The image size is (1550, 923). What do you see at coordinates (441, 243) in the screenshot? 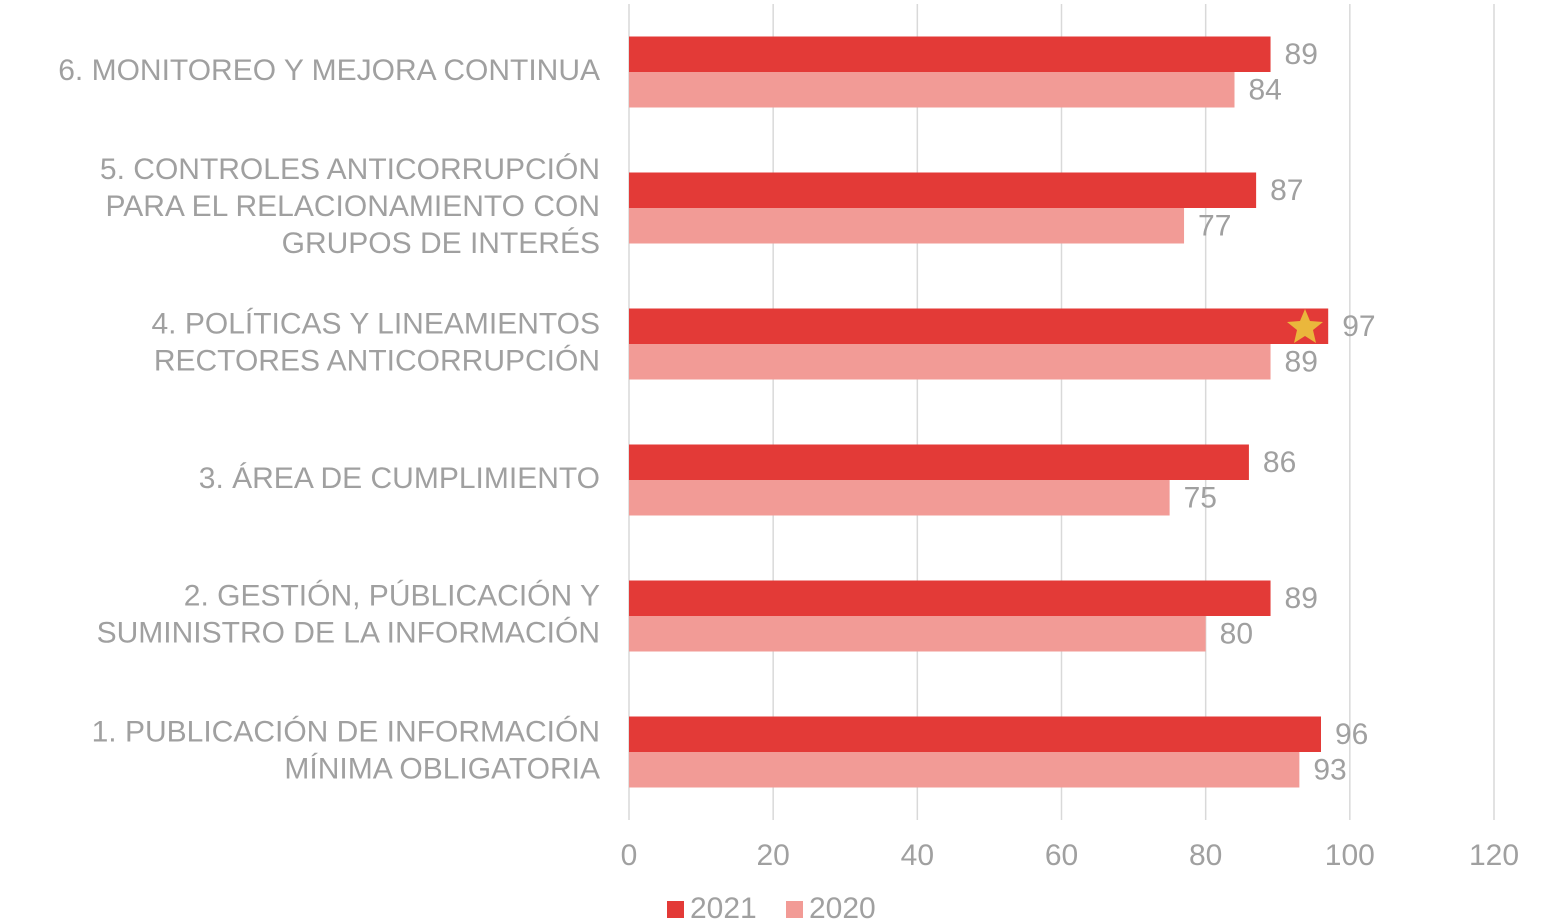
I see `category-label: GRUPOS DE INTERÉS` at bounding box center [441, 243].